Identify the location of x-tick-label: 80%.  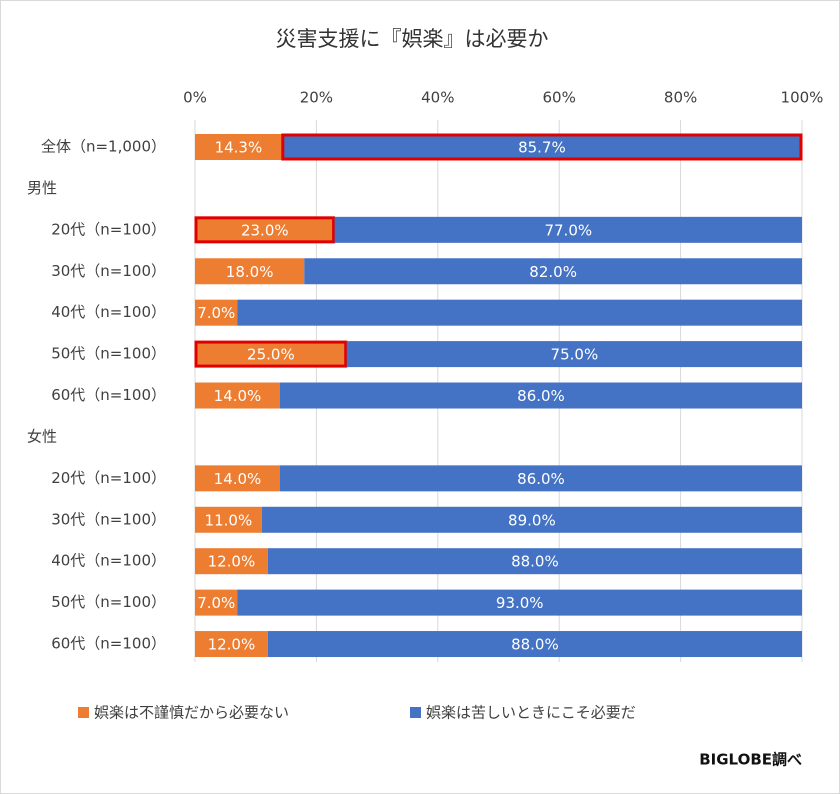
(680, 98).